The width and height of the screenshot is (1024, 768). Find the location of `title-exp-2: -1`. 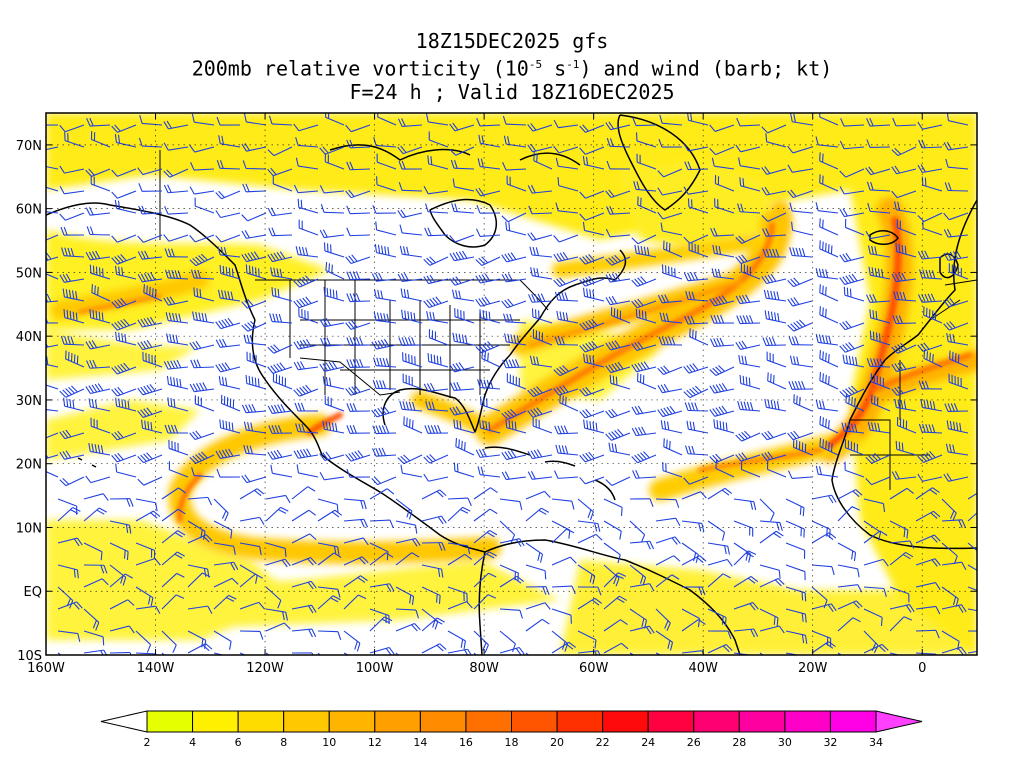

title-exp-2: -1 is located at coordinates (573, 64).